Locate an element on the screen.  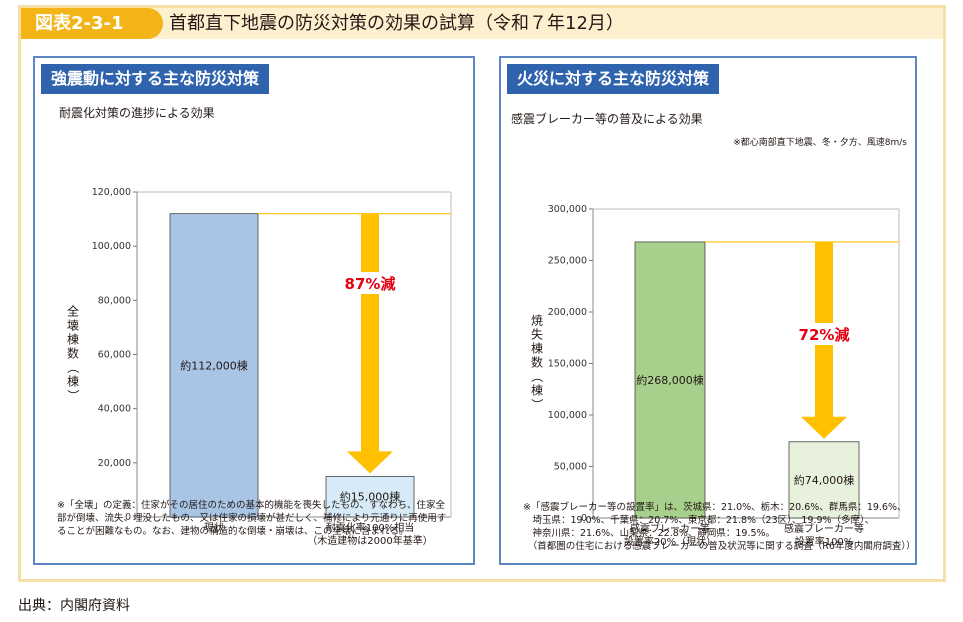
figure-header: 図表2-3-1 首都直下地震の防災対策の効果の試算（令和７年12月） is located at coordinates (482, 23).